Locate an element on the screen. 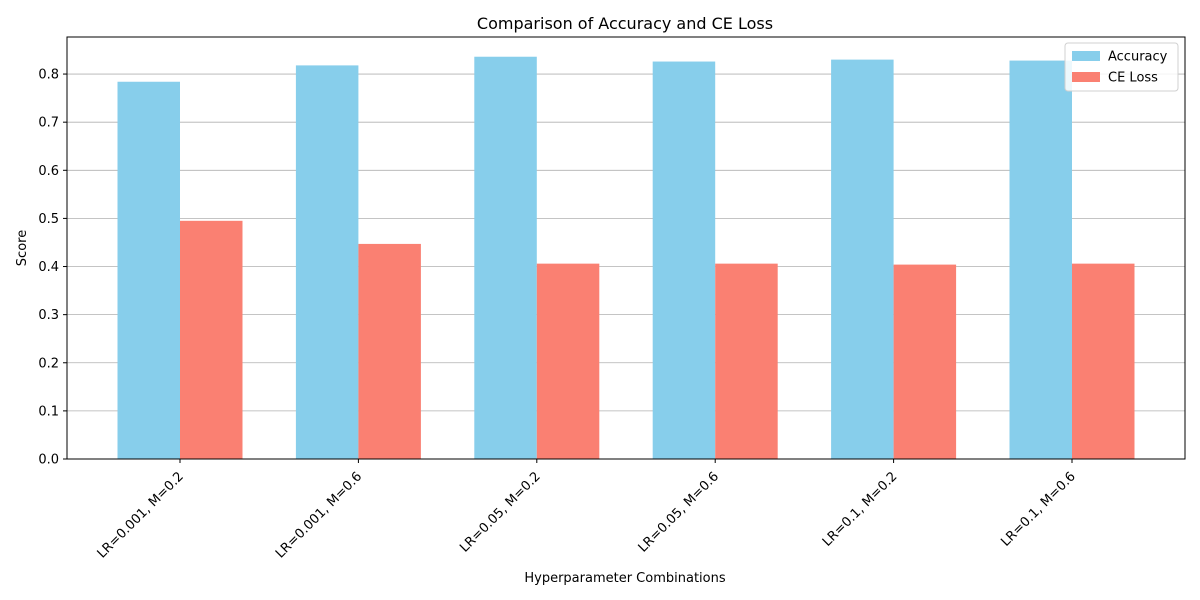 This screenshot has height=600, width=1200. y-tick-label: 0.3 is located at coordinates (48, 315).